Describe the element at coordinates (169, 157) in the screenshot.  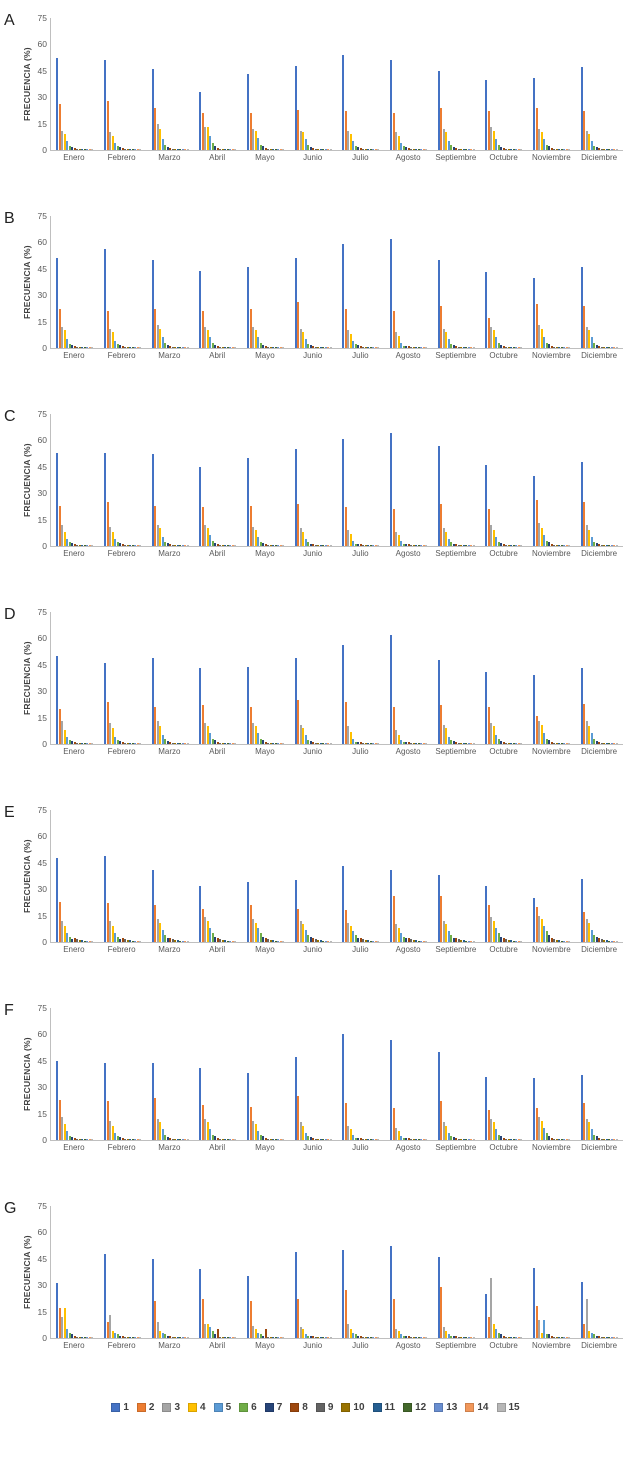
I see `x-tick-label: Marzo` at that location.